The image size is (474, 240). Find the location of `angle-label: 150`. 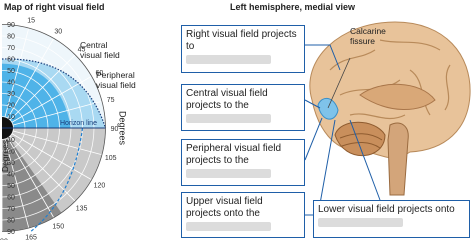

angle-label: 150 is located at coordinates (58, 226).